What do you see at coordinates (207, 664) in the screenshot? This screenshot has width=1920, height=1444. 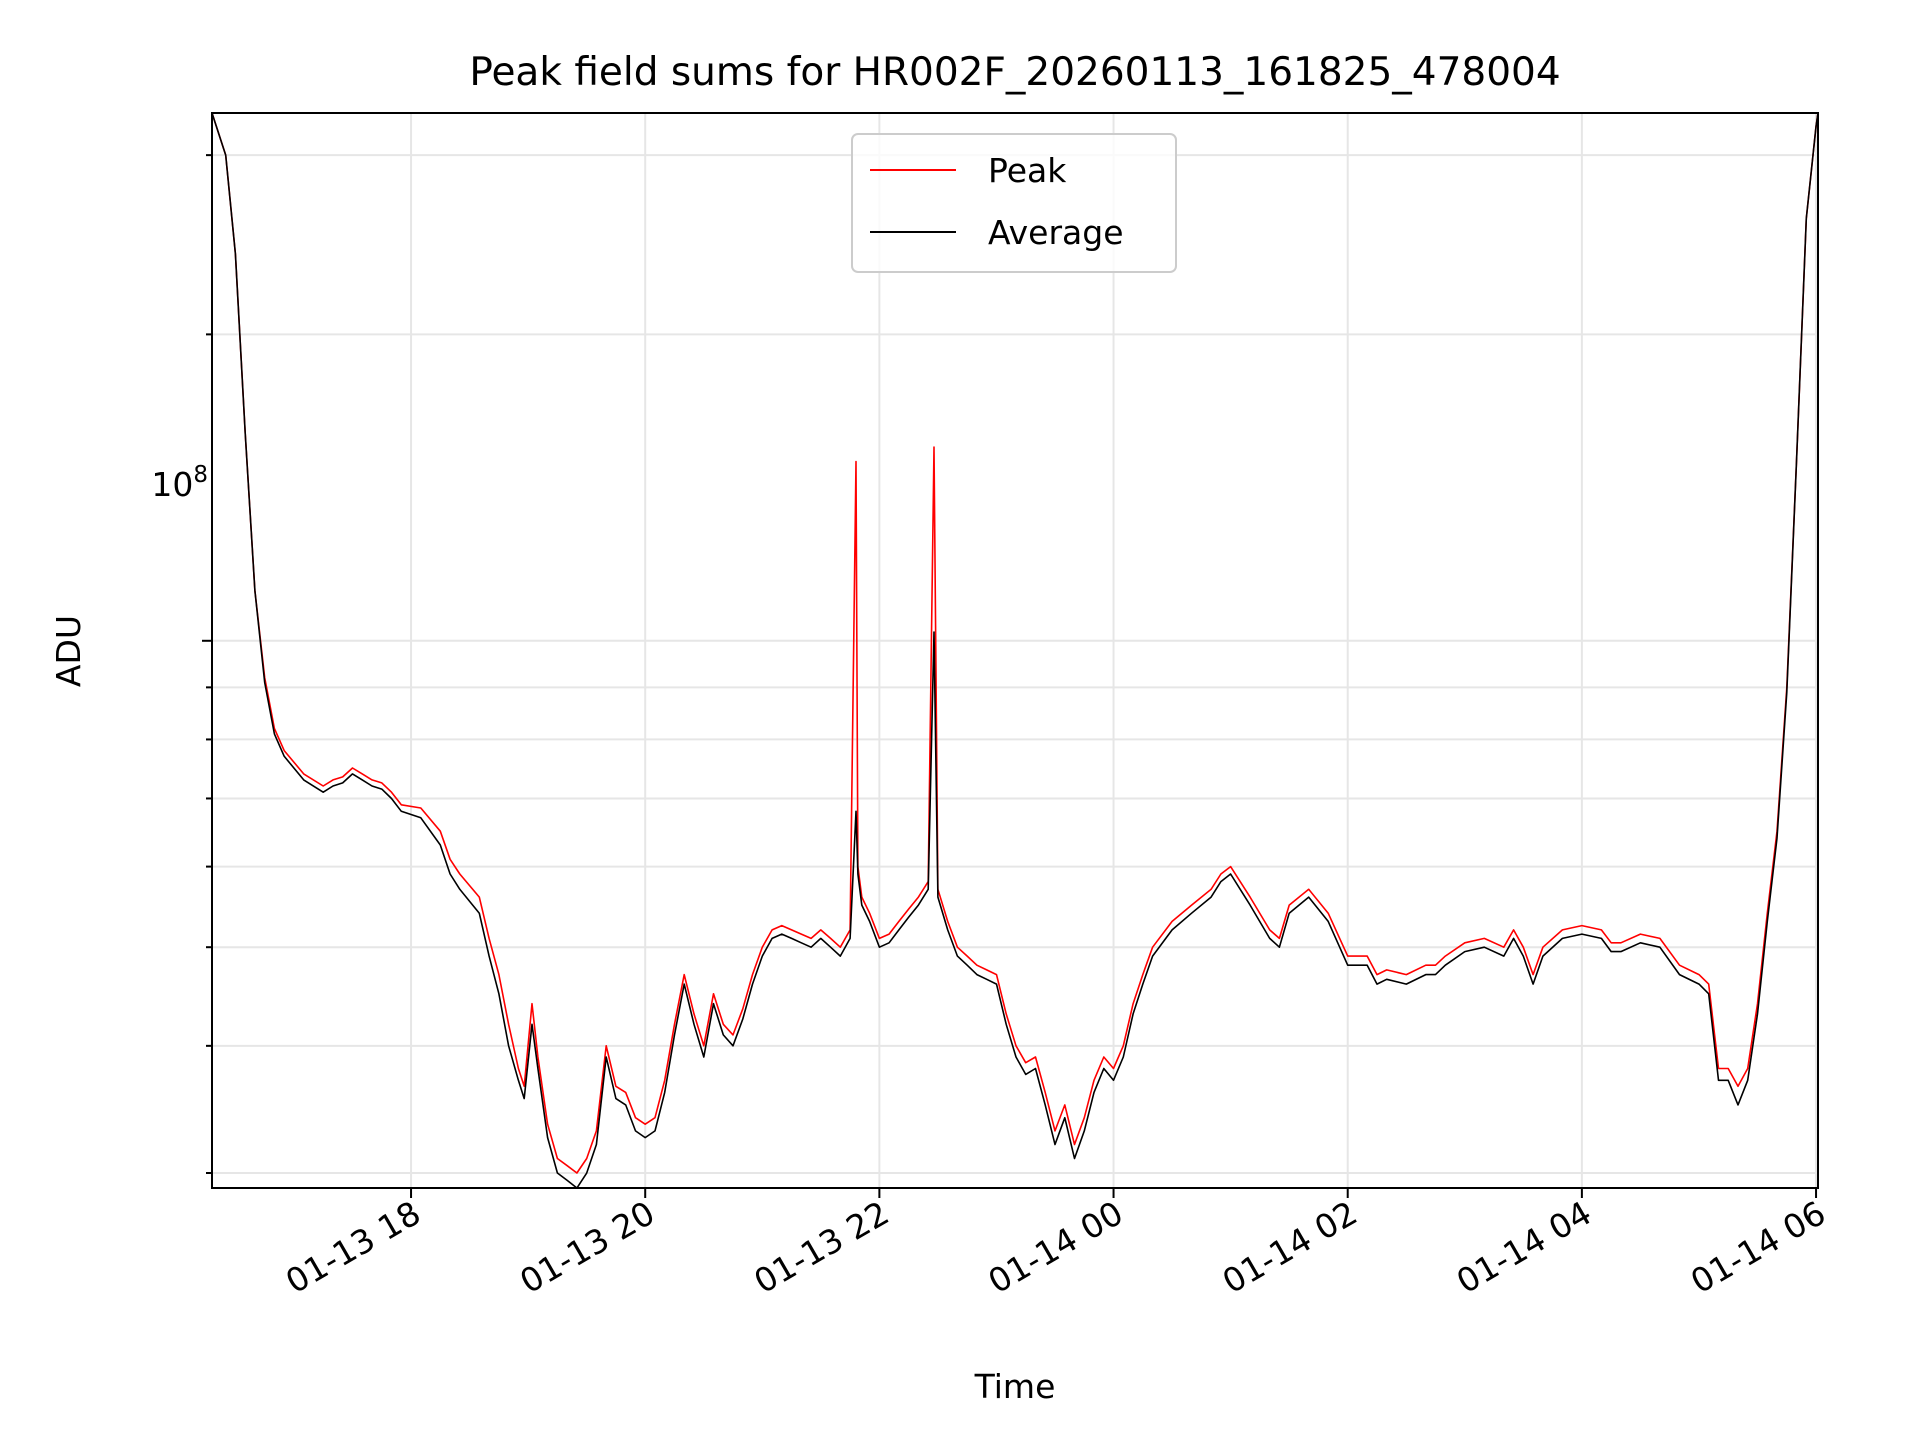 I see `y-axis-ticks` at bounding box center [207, 664].